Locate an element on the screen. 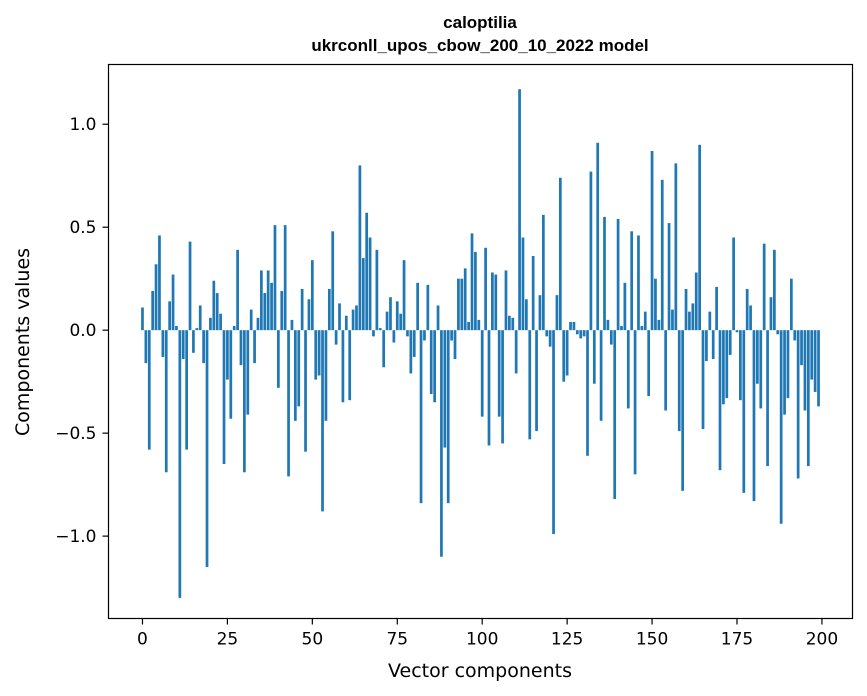 The width and height of the screenshot is (867, 696). y-tick-label: −1.0 is located at coordinates (75, 537).